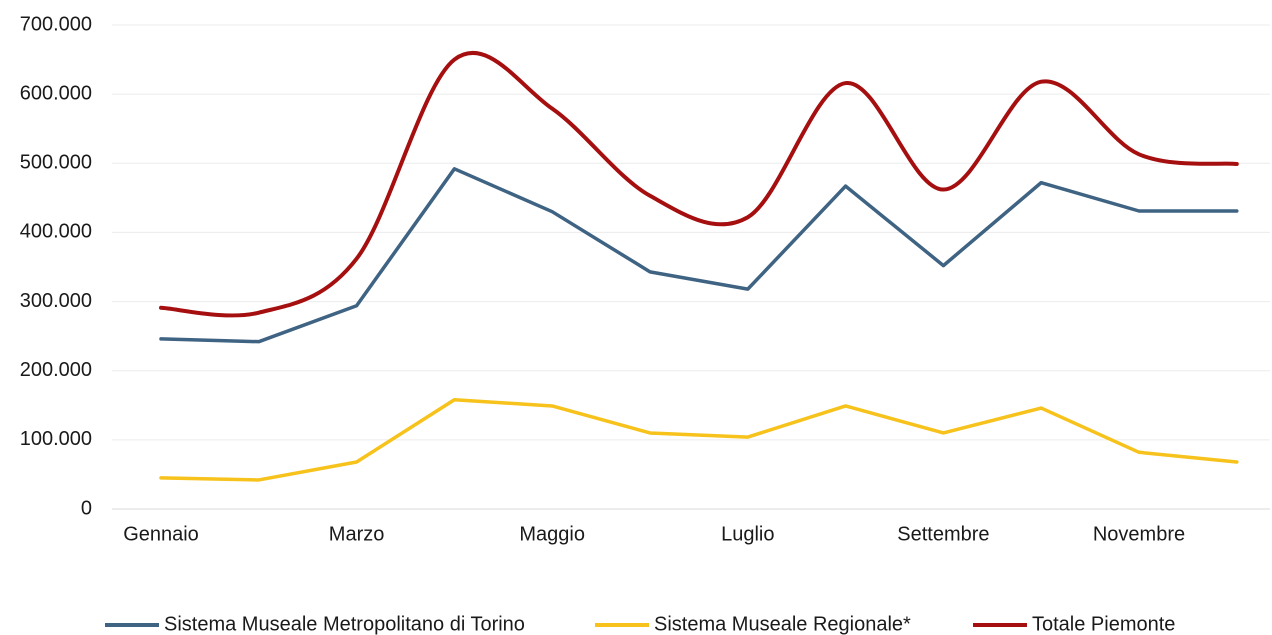  What do you see at coordinates (56, 93) in the screenshot?
I see `y-tick-label: 600.000` at bounding box center [56, 93].